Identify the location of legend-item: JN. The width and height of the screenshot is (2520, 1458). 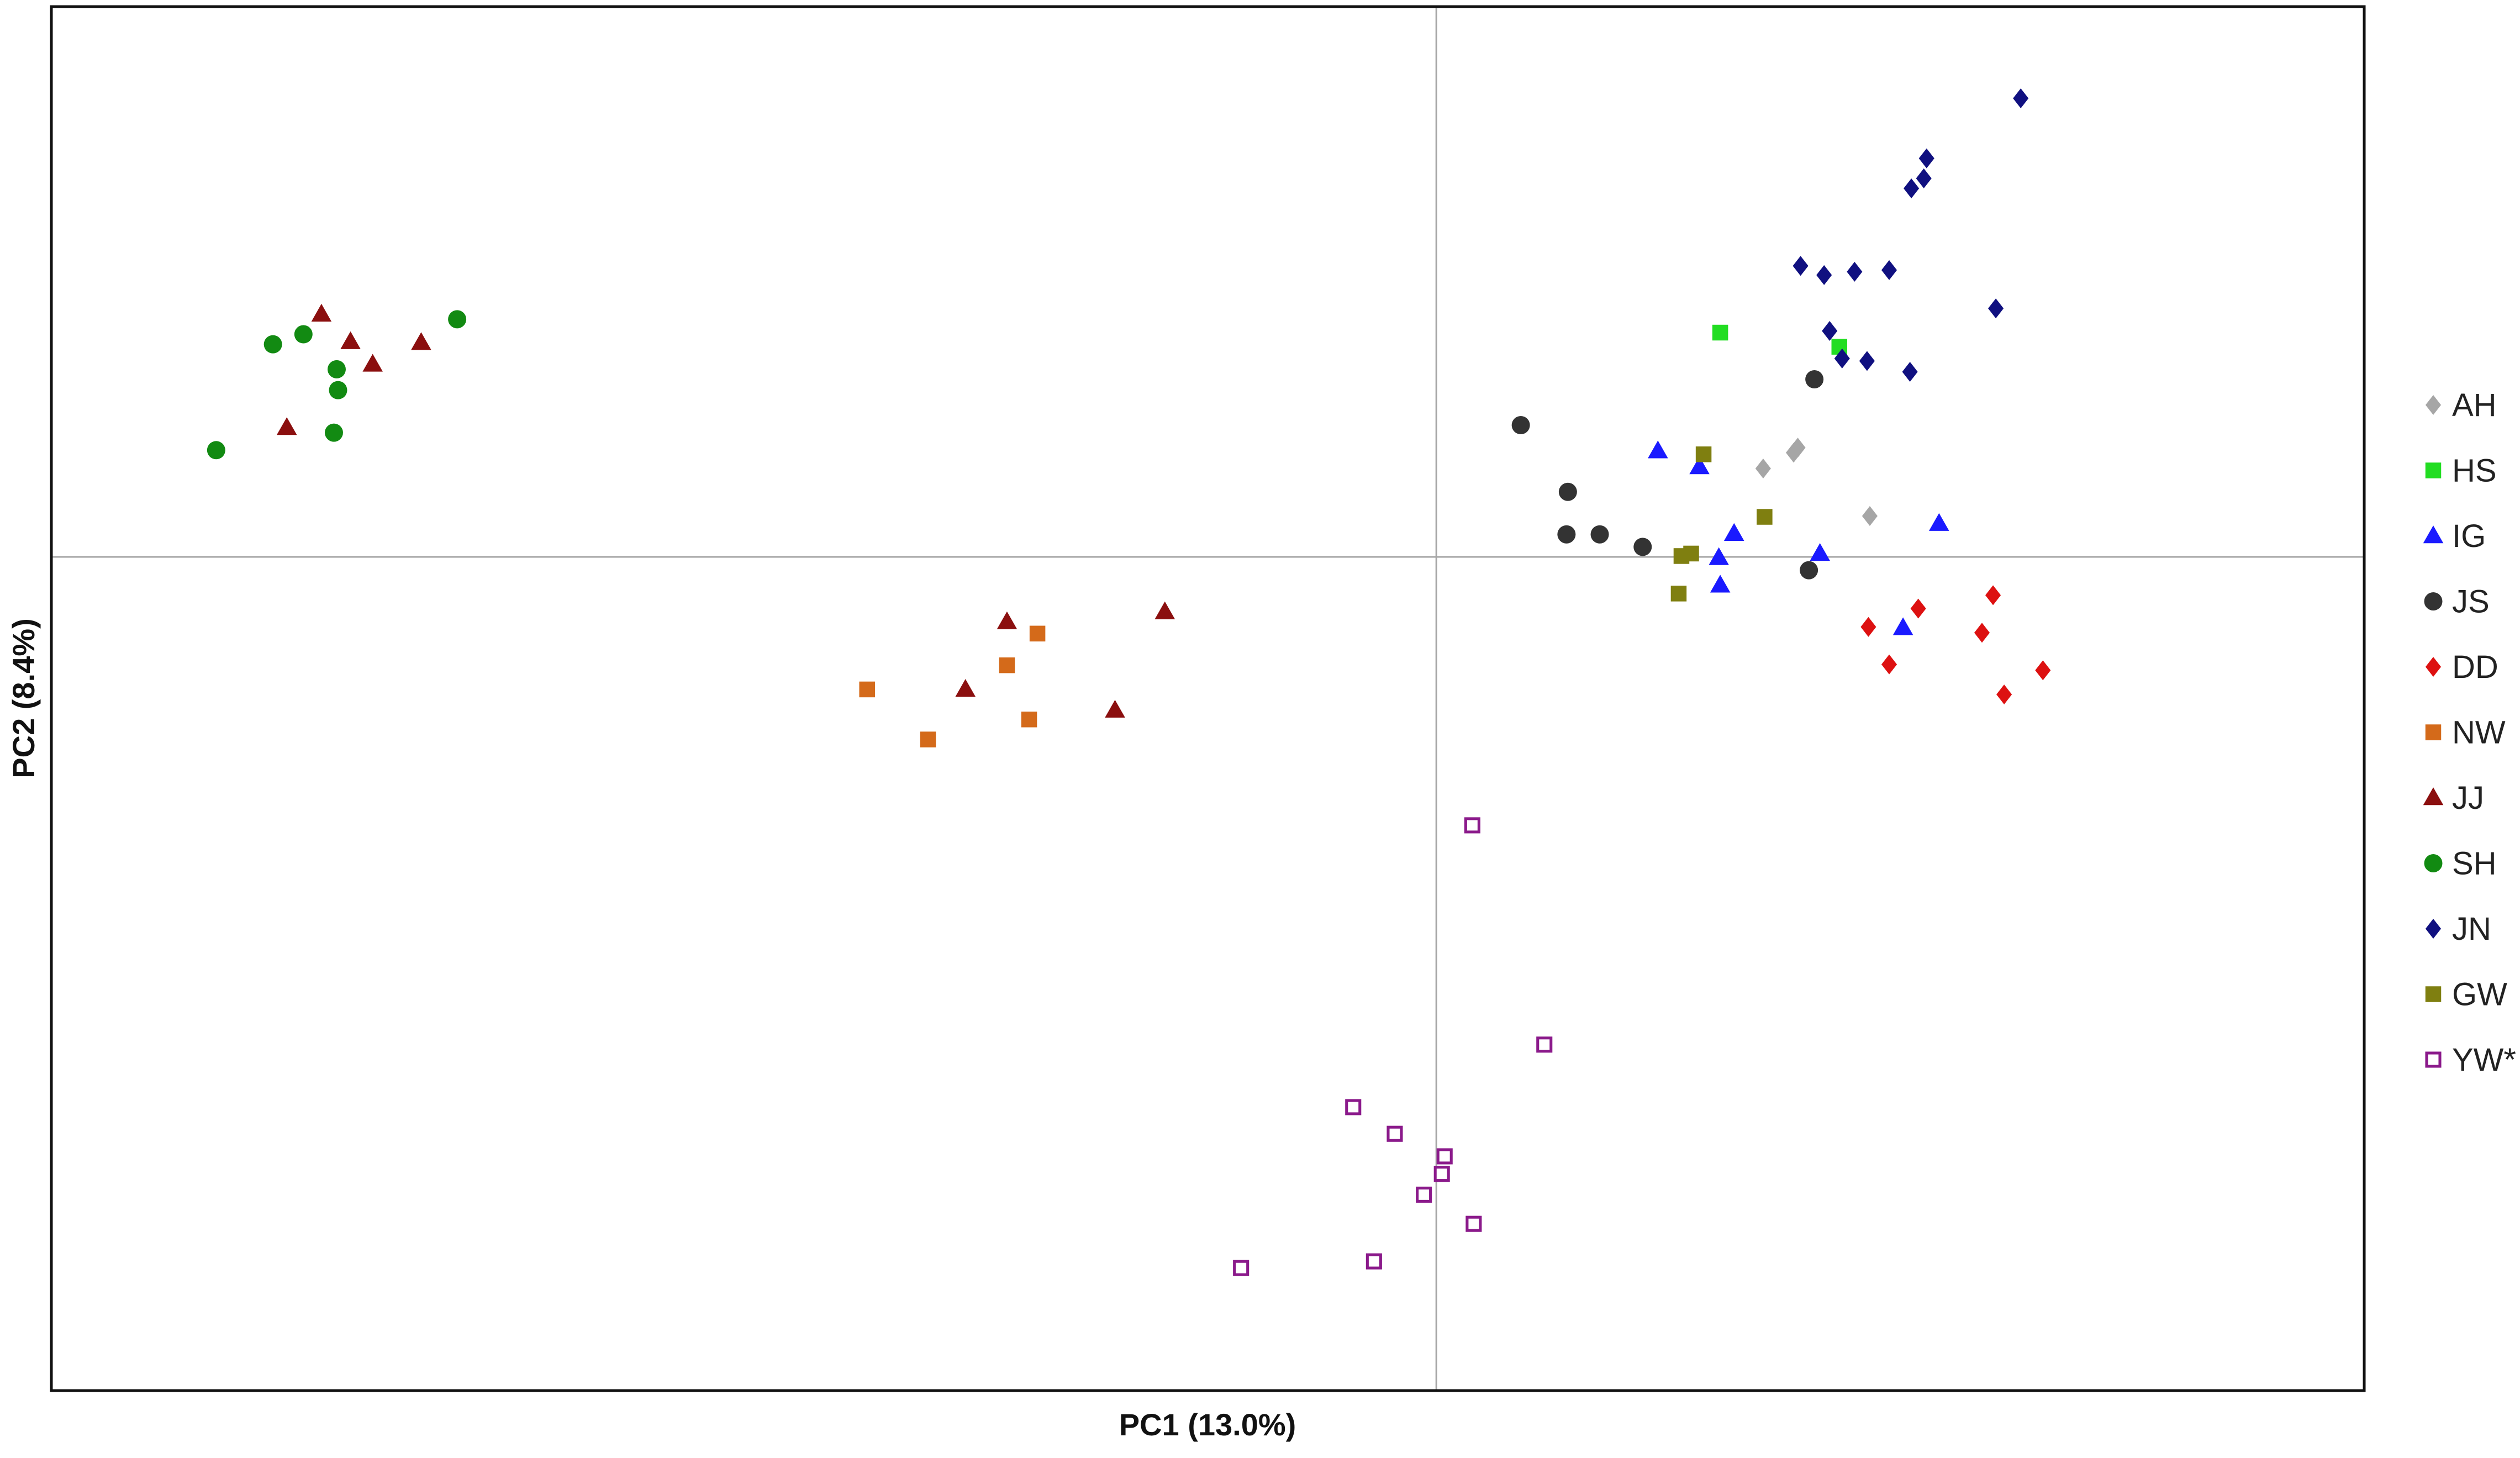
(2458, 929).